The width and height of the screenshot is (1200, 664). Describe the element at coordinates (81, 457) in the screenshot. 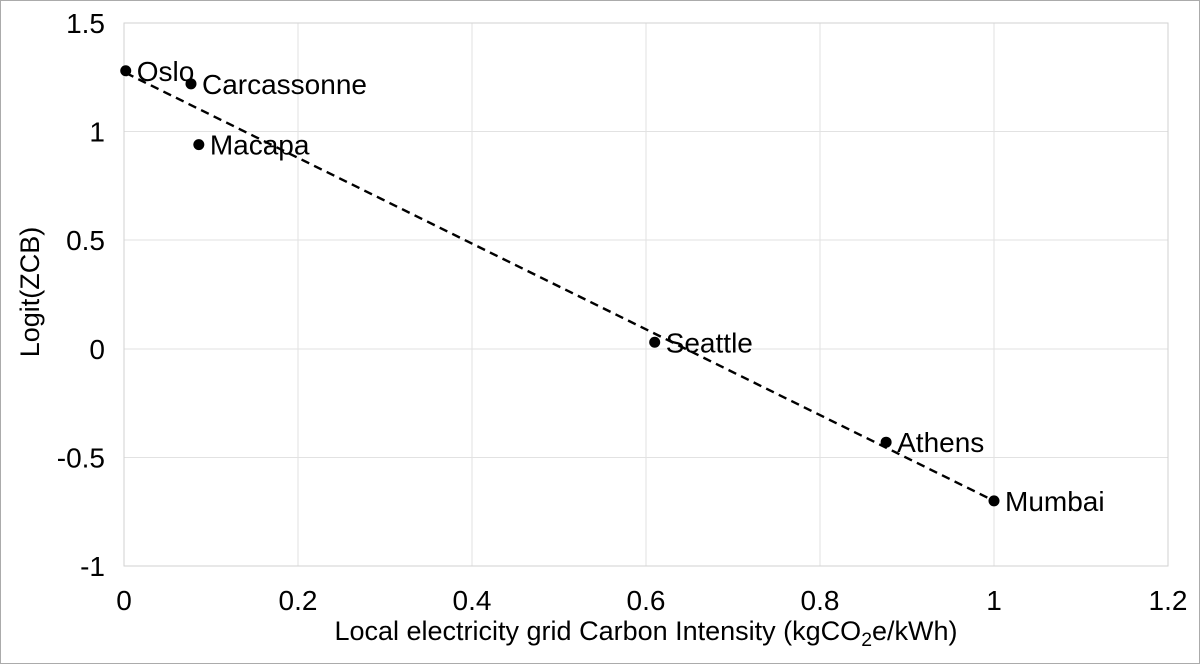

I see `y-tick-label: -0.5` at that location.